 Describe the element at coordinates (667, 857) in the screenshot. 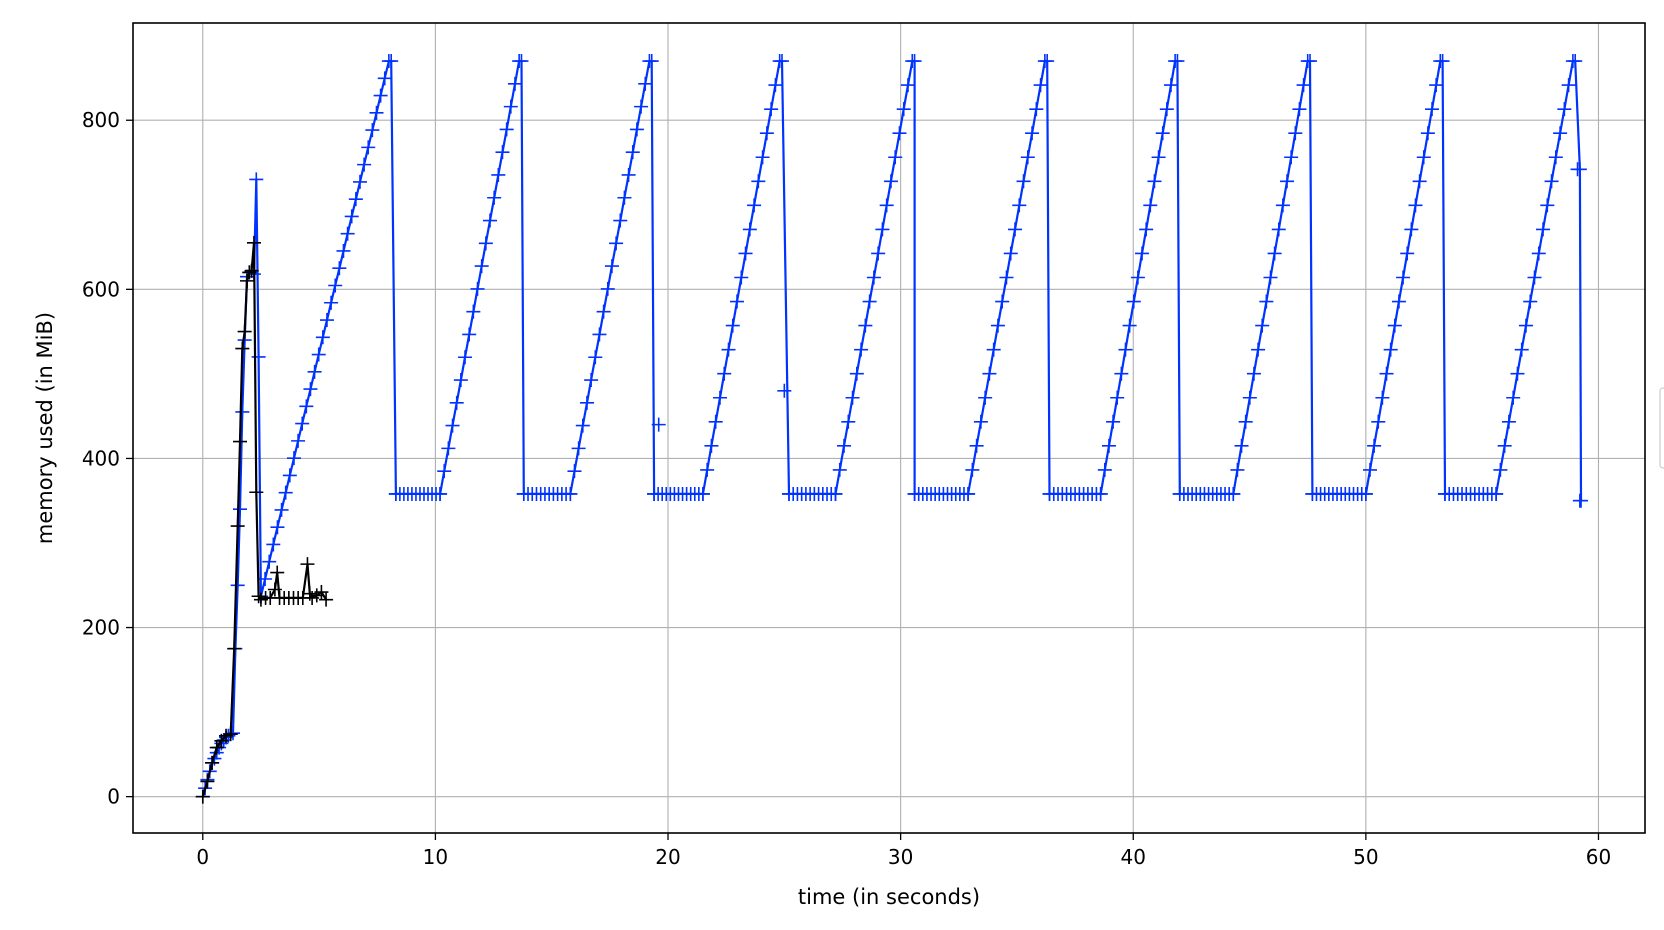

I see `x-tick-label: 20` at that location.